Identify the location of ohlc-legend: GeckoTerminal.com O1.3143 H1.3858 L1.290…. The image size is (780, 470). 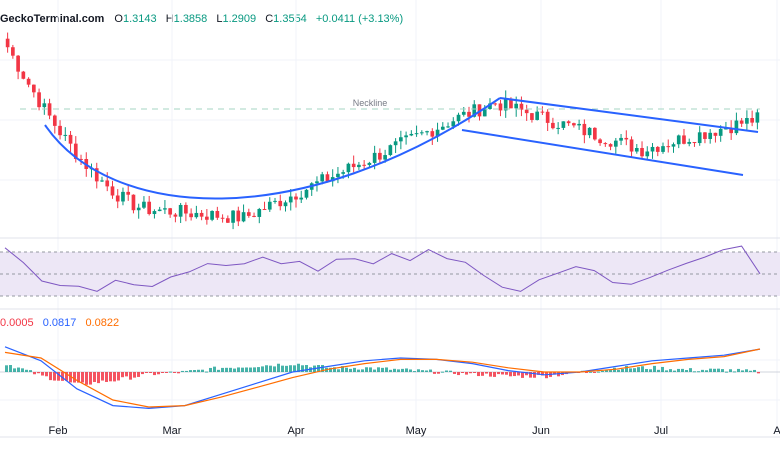
(201, 19).